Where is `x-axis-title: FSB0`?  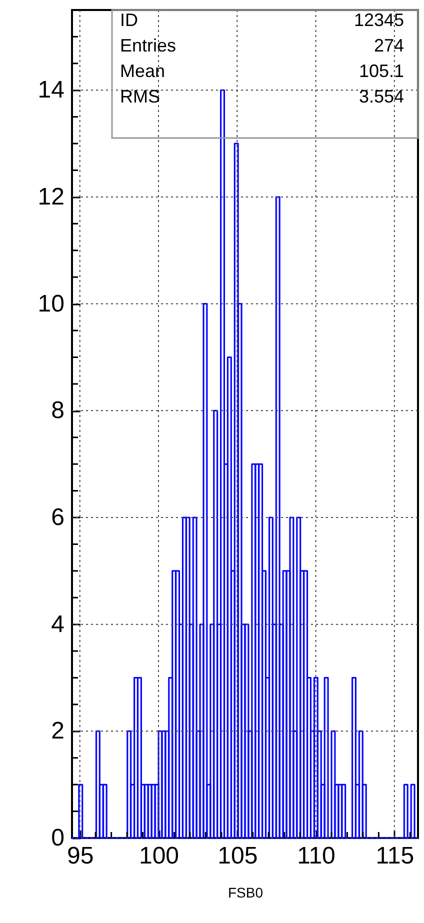
x-axis-title: FSB0 is located at coordinates (246, 892).